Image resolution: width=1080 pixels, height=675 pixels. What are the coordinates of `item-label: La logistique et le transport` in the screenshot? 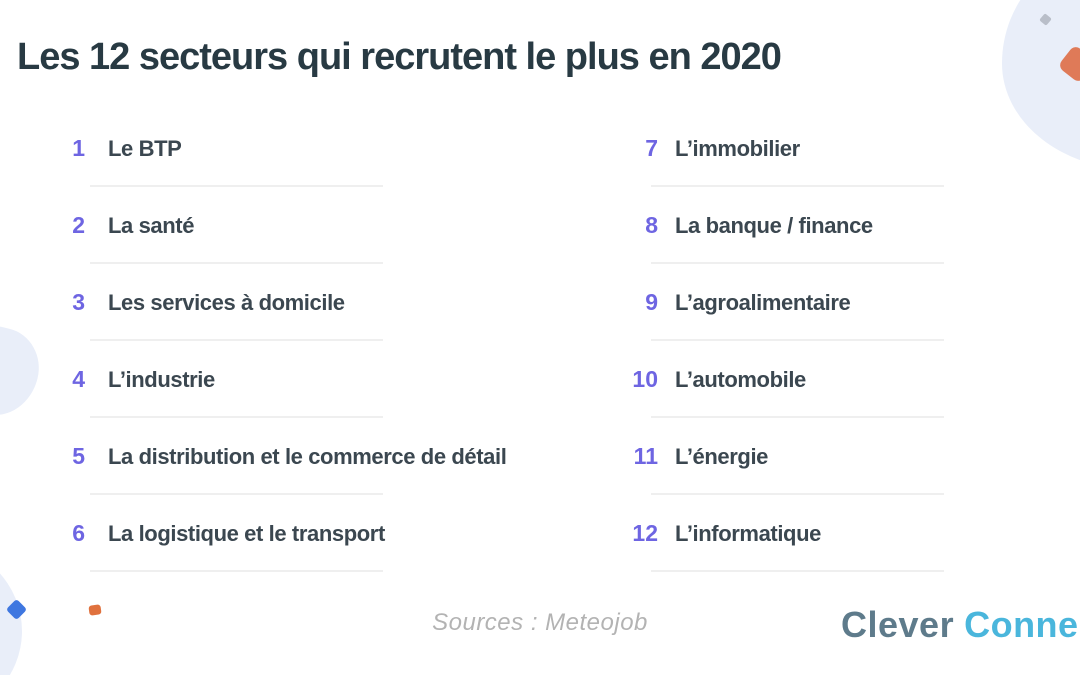 It's located at (246, 533).